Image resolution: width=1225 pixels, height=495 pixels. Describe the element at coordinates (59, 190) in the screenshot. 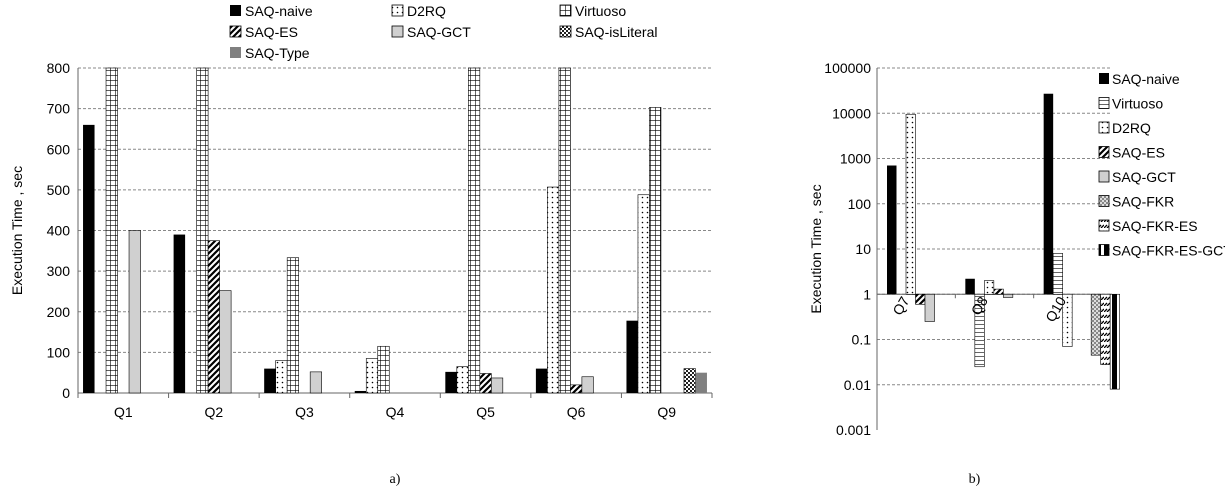

I see `y-tick-label: 500` at that location.